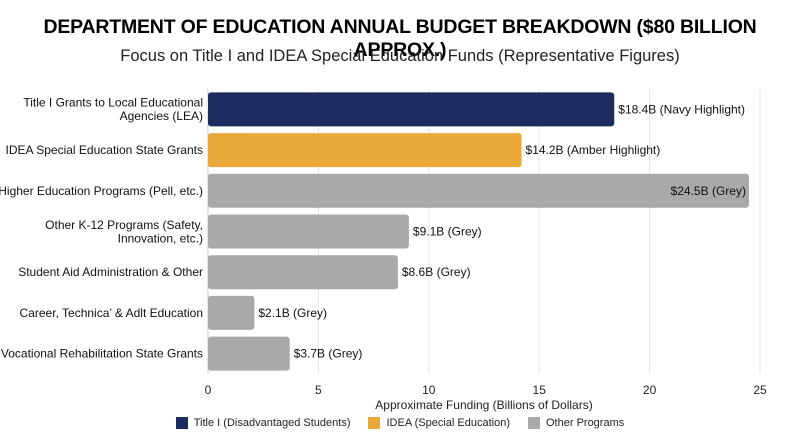 The width and height of the screenshot is (800, 447). I want to click on x-tick-label: 20, so click(650, 390).